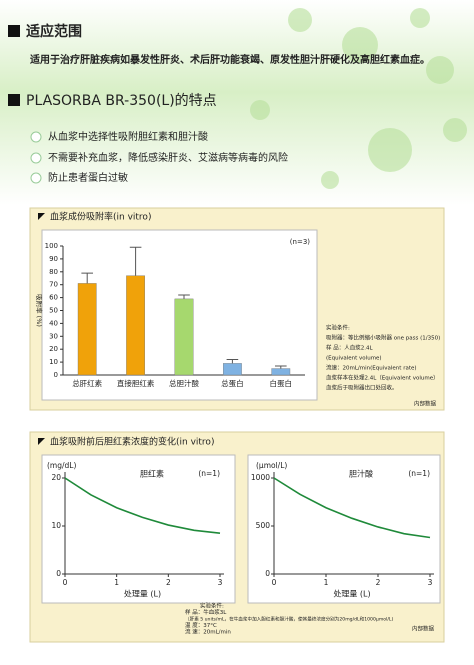 This screenshot has height=665, width=474. I want to click on x-tick-label: 总肝红素, so click(87, 383).